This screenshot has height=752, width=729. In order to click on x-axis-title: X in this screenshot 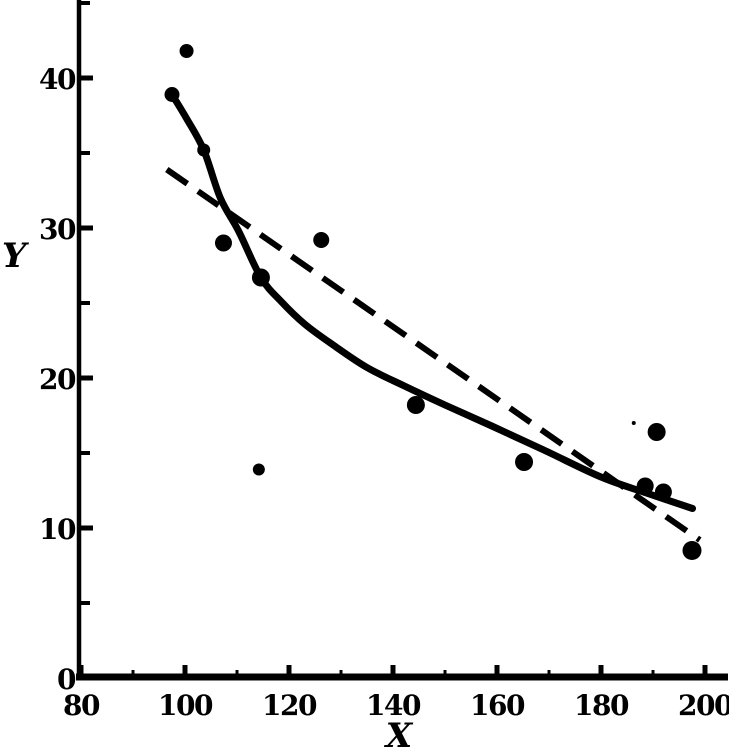, I will do `click(399, 734)`.